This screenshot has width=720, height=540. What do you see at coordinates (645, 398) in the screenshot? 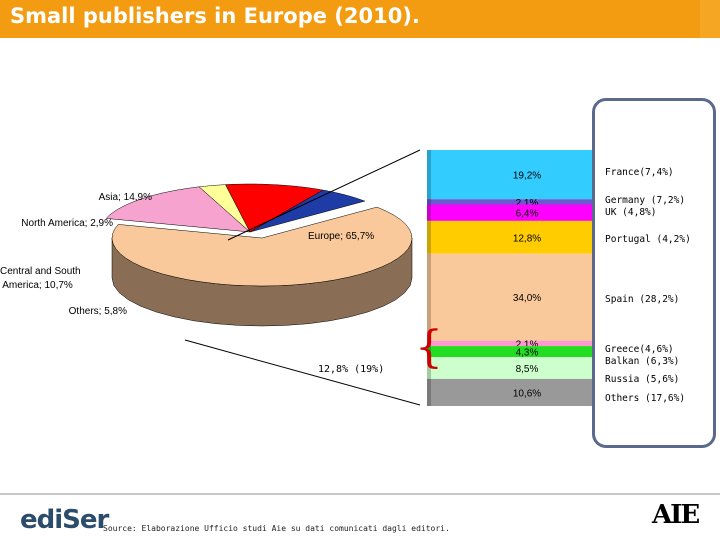
I see `bar-series-label: Others (17,6%)` at bounding box center [645, 398].